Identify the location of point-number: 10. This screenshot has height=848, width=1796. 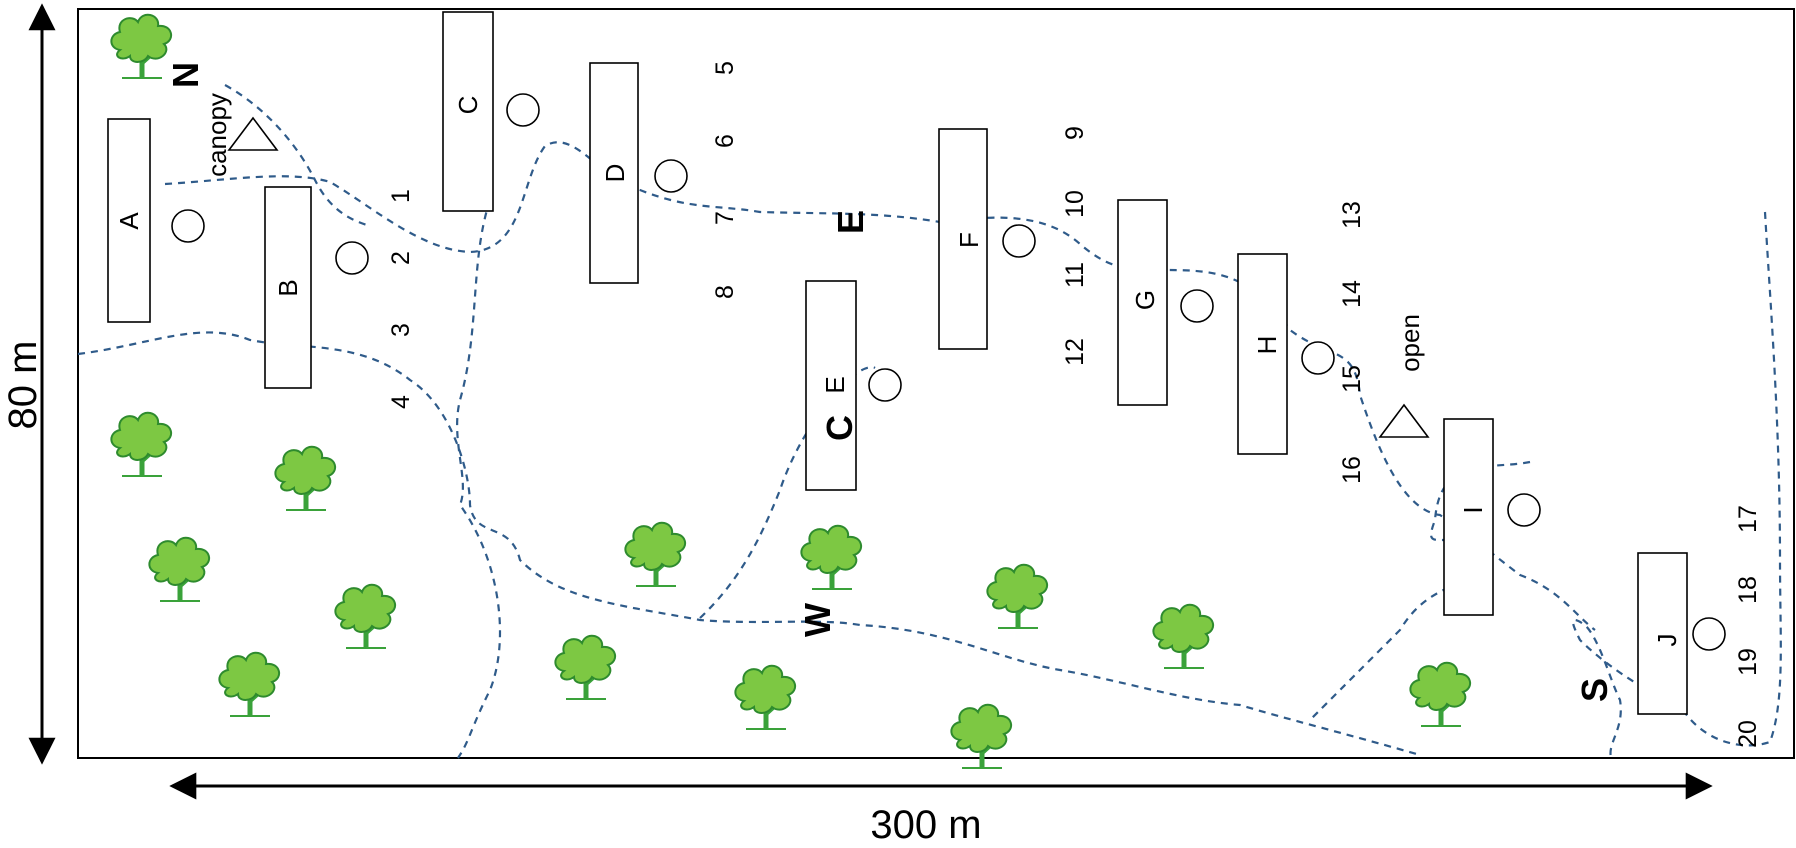
(1075, 204).